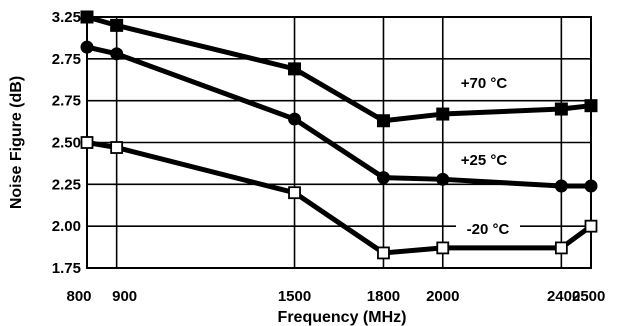 This screenshot has height=326, width=619. I want to click on x-tick-label: 1500, so click(294, 296).